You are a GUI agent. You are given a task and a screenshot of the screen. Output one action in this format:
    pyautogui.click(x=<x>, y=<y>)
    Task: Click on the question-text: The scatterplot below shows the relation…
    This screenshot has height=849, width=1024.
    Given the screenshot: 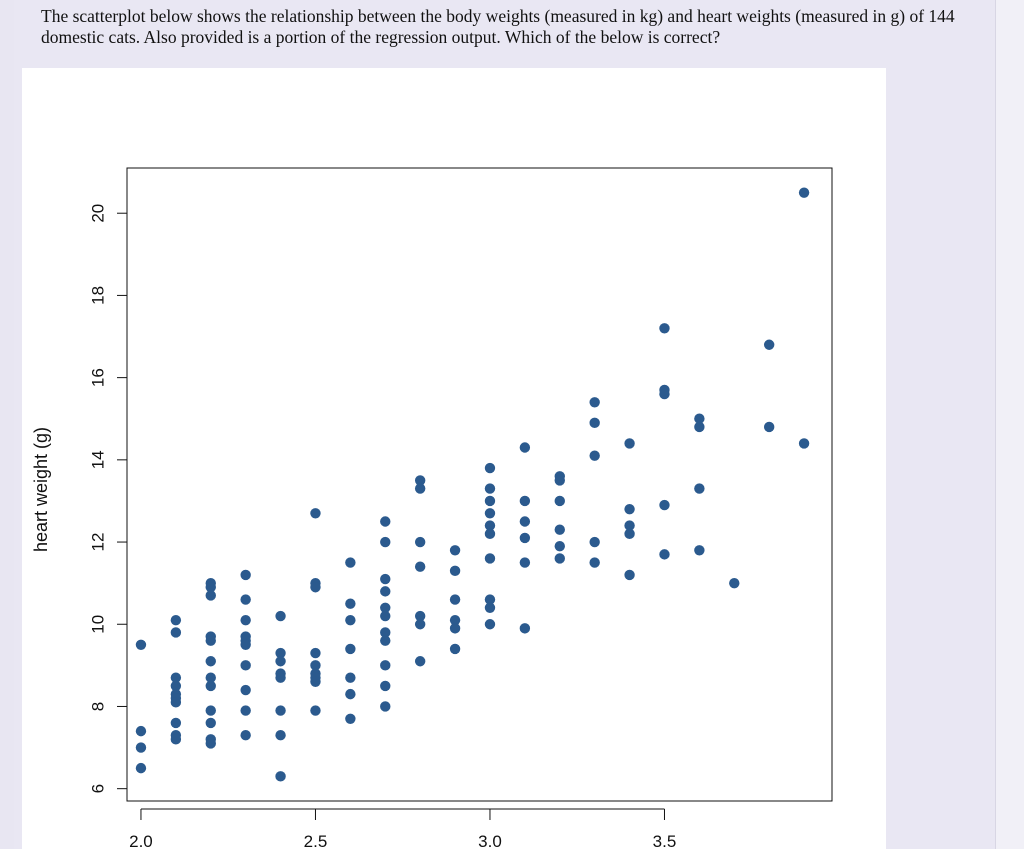 What is the action you would take?
    pyautogui.click(x=498, y=26)
    